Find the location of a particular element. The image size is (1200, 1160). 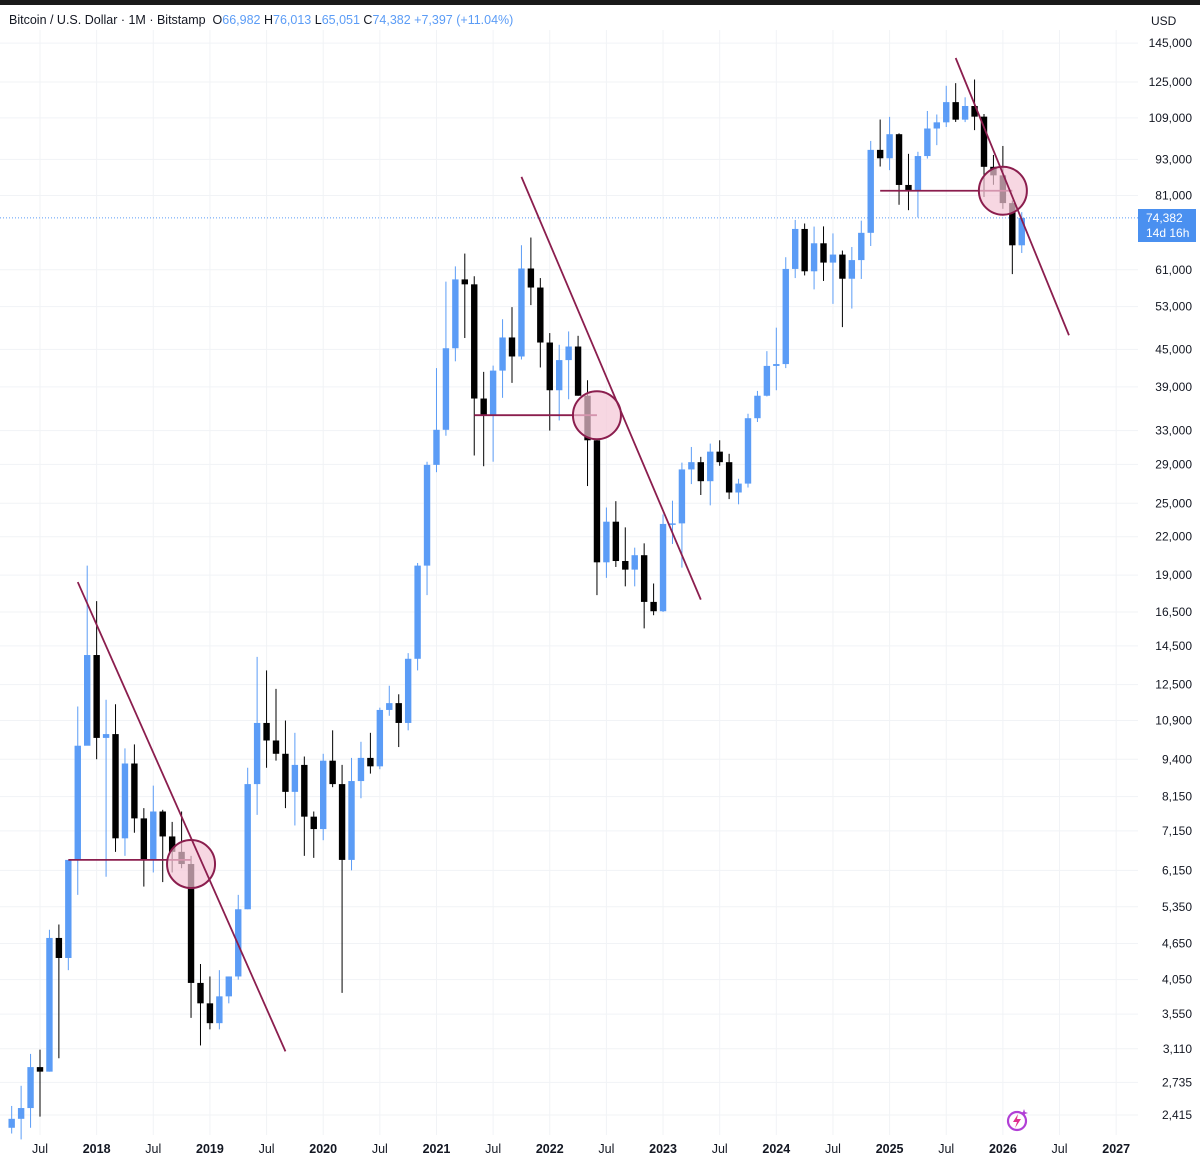

close-label: C is located at coordinates (368, 20).